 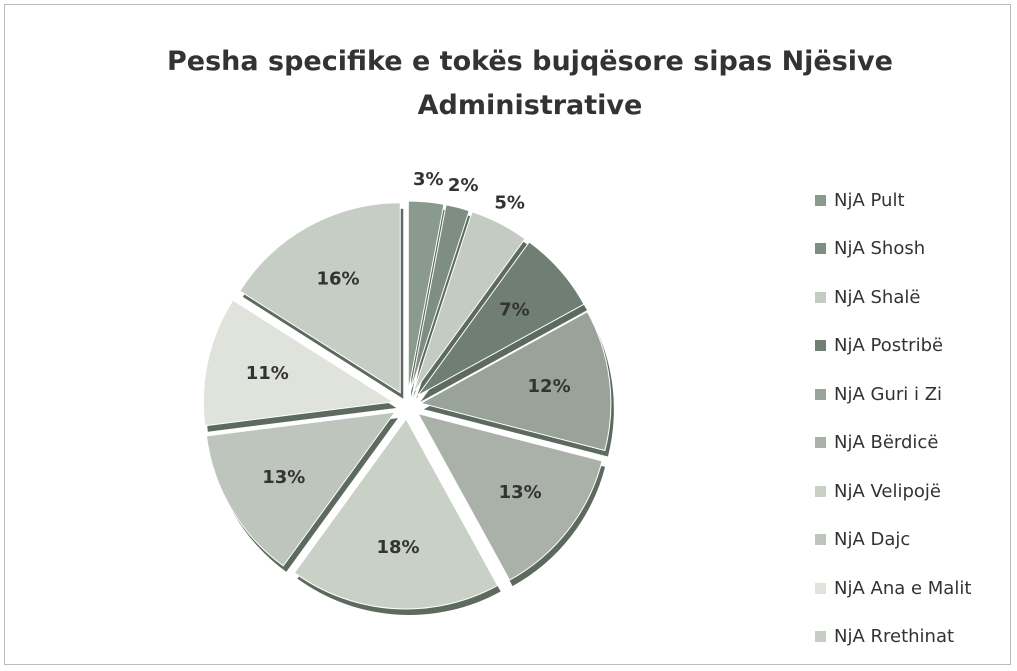 What do you see at coordinates (877, 297) in the screenshot?
I see `legend-label: NjA Shalë` at bounding box center [877, 297].